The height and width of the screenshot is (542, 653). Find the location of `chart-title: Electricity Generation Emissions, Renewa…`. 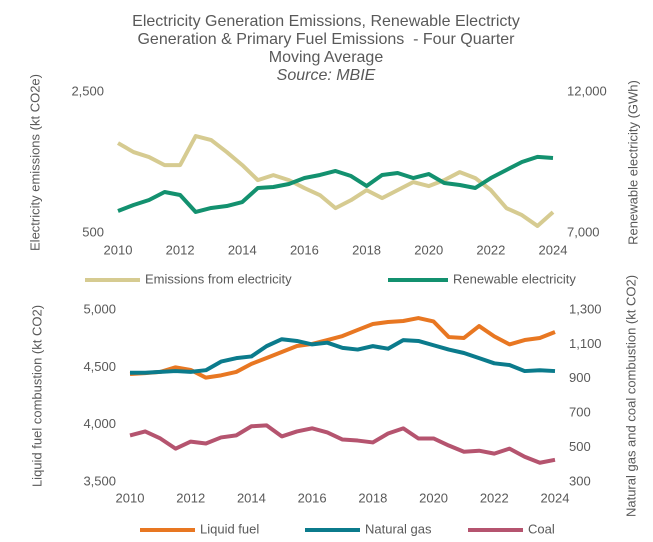

chart-title: Electricity Generation Emissions, Renewa… is located at coordinates (326, 21).